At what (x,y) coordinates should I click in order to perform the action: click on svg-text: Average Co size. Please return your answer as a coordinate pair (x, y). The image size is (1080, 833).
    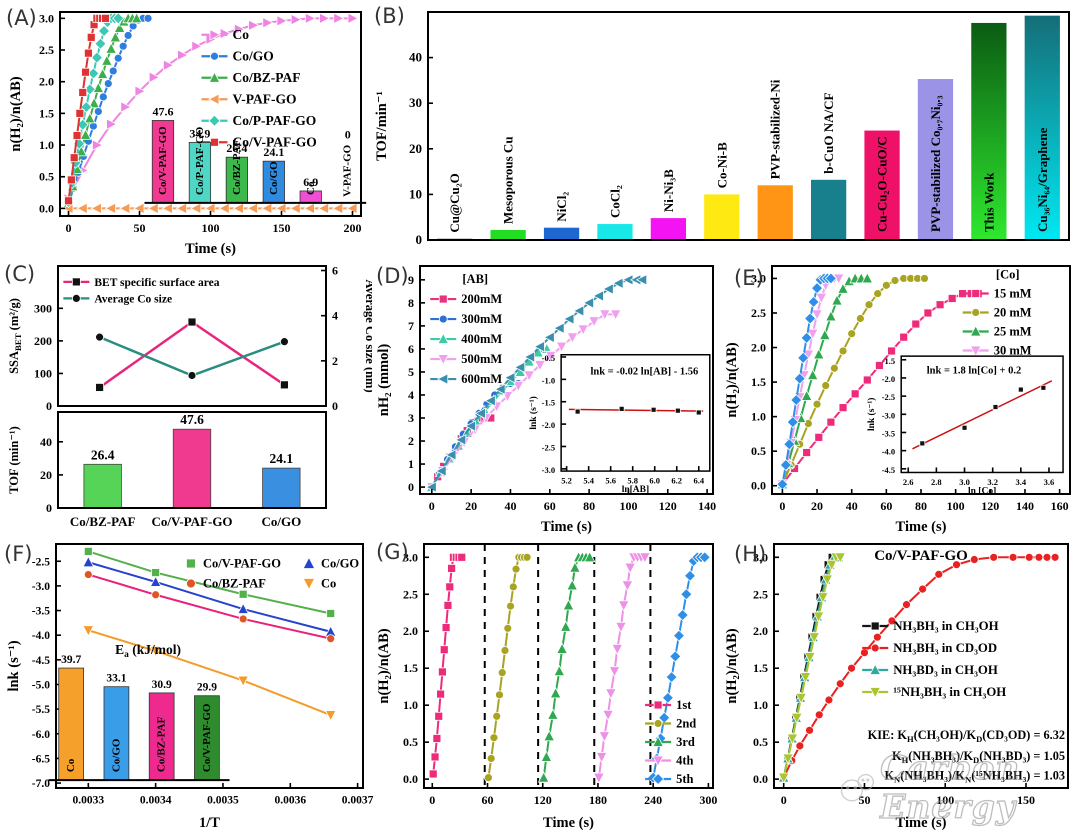
    Looking at the image, I should click on (133, 299).